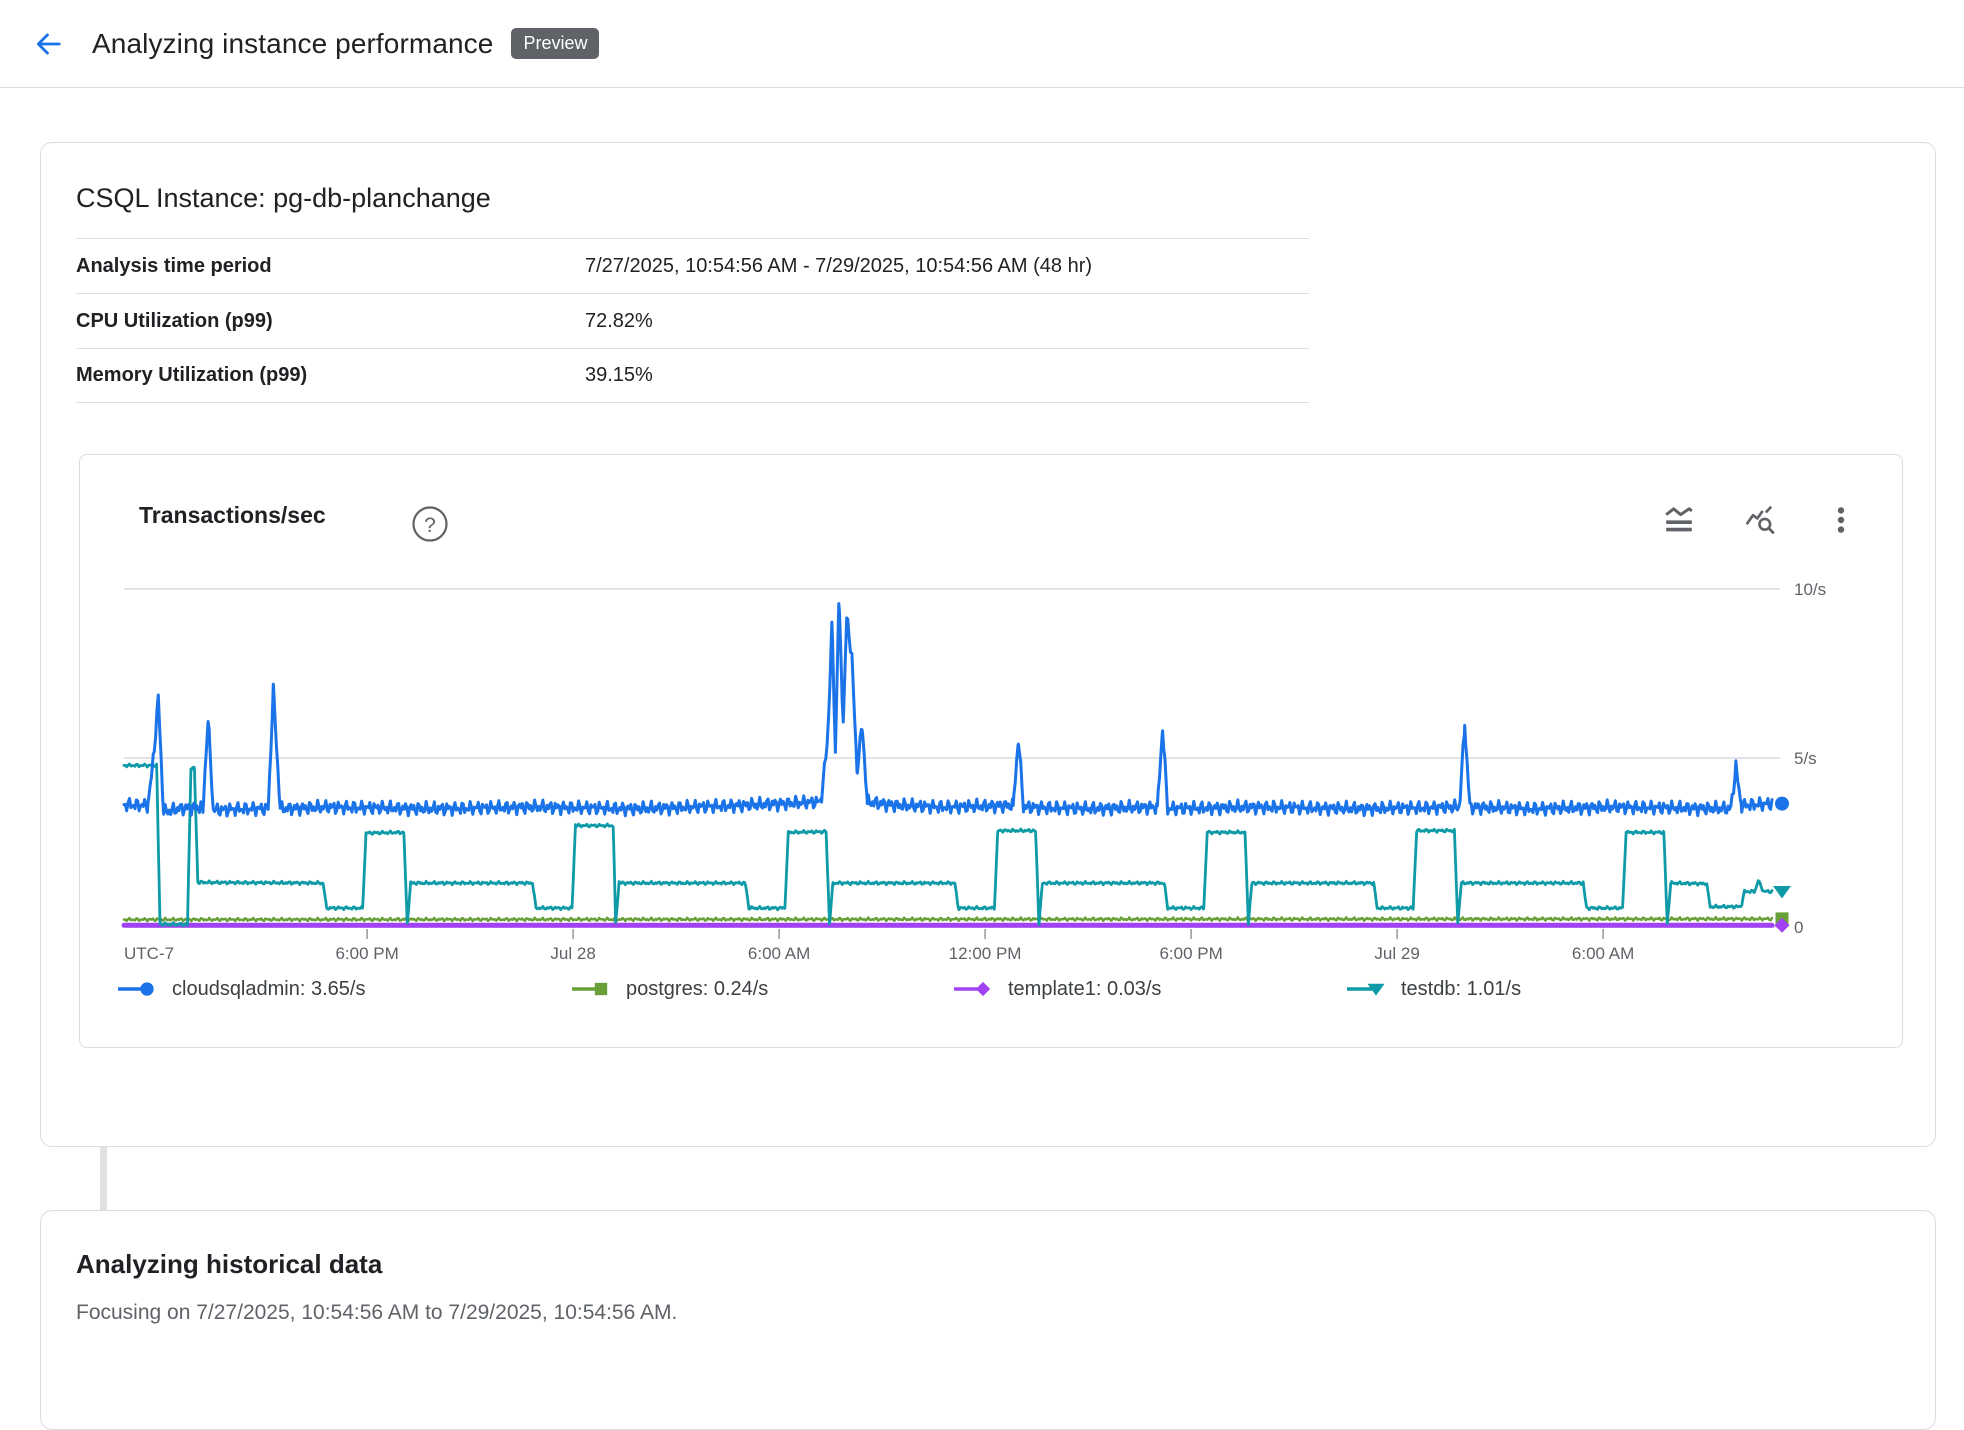  I want to click on chart-type-button, so click(1679, 520).